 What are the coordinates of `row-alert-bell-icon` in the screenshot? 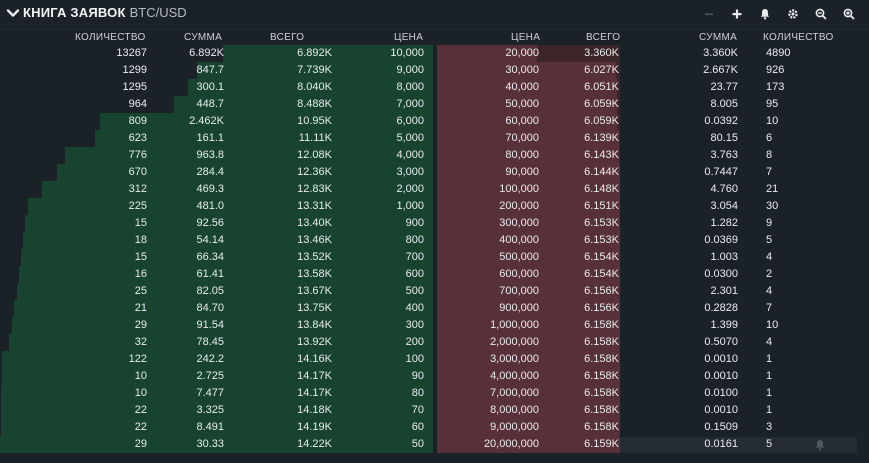 It's located at (820, 445).